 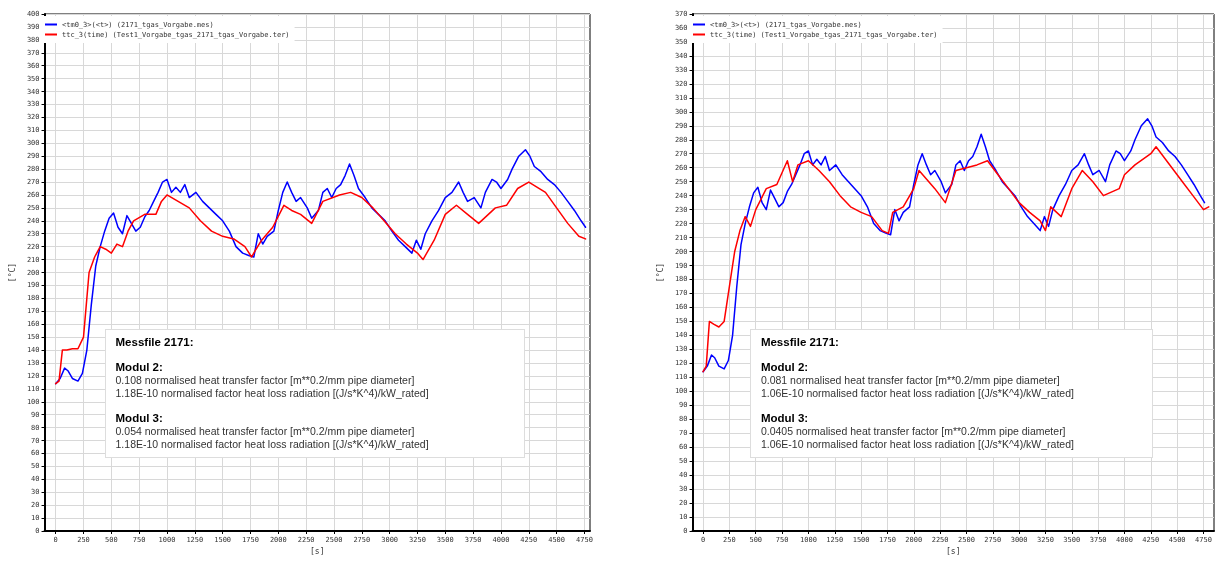 I want to click on annotation: 0.0405 normalised heat transfer factor [m**0.2/mm pipe diameter], so click(x=913, y=432).